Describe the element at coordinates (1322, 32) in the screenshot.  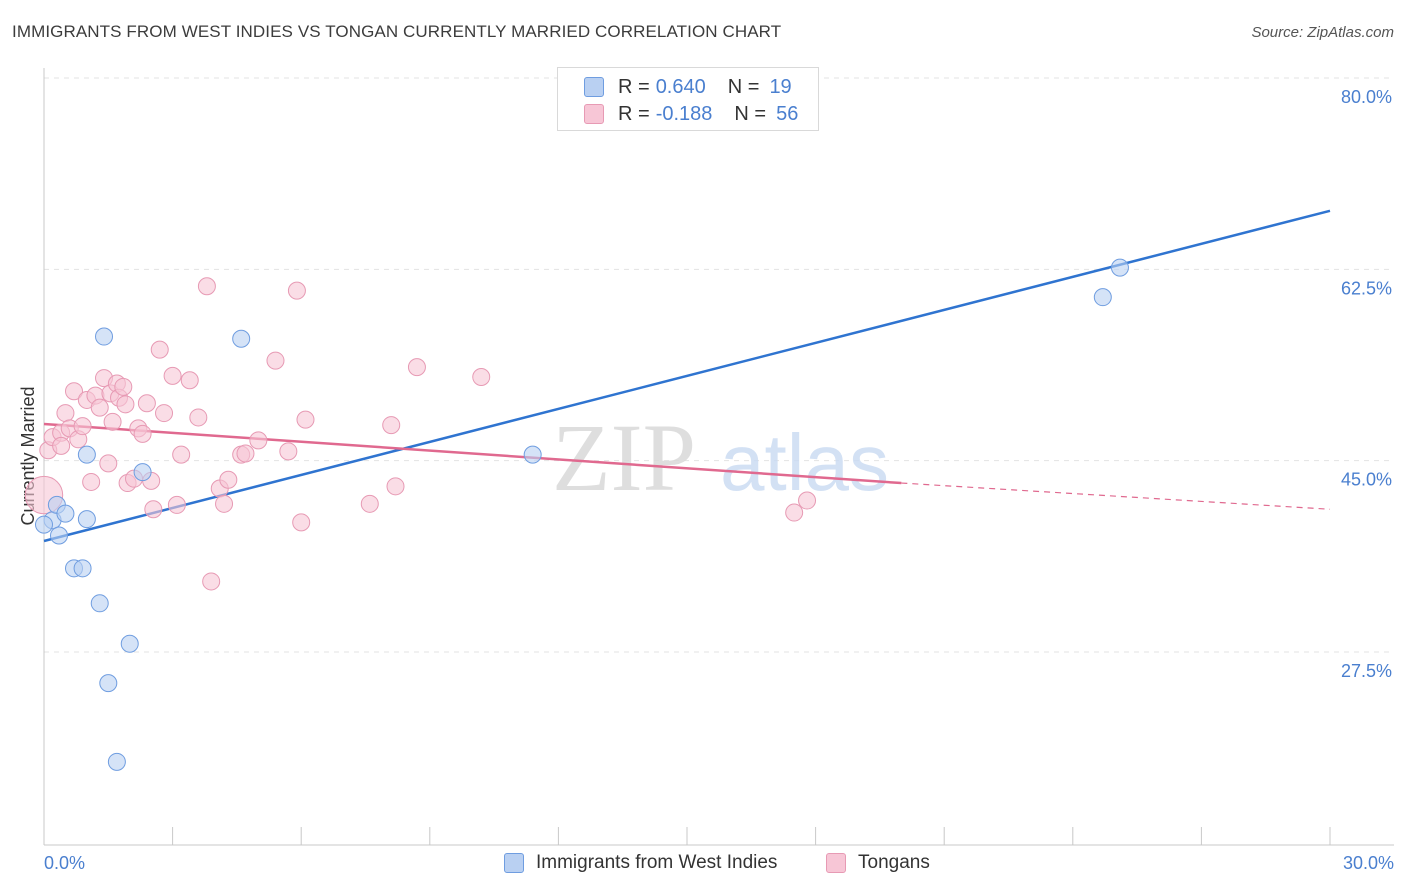
I see `source-credit: Source: ZipAtlas.com` at that location.